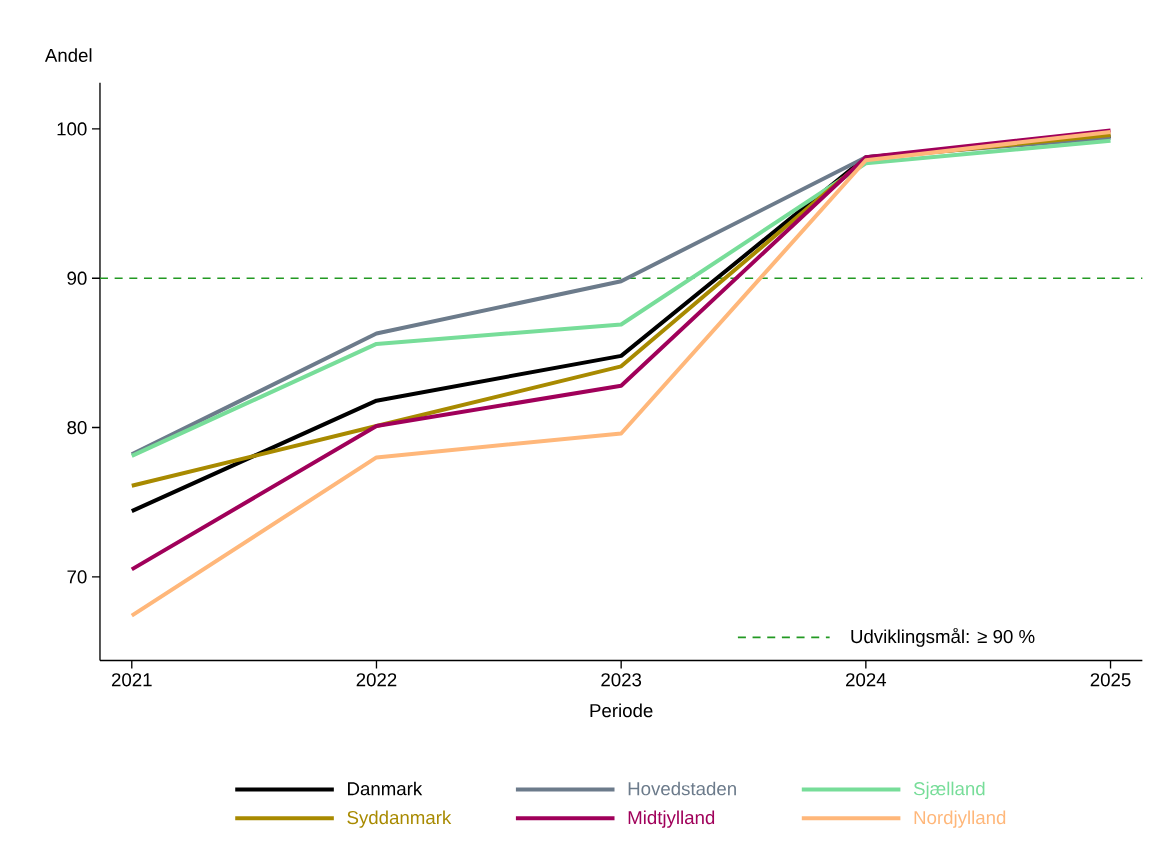  Describe the element at coordinates (621, 679) in the screenshot. I see `x-tick-label: 2023` at that location.